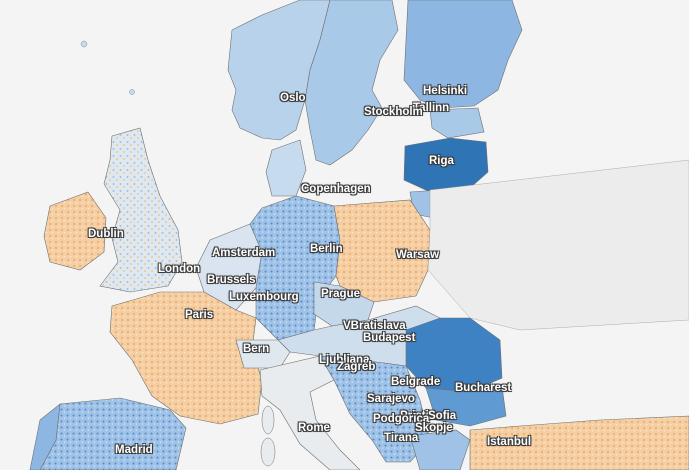 This screenshot has height=470, width=689. What do you see at coordinates (463, 54) in the screenshot?
I see `region-finland` at bounding box center [463, 54].